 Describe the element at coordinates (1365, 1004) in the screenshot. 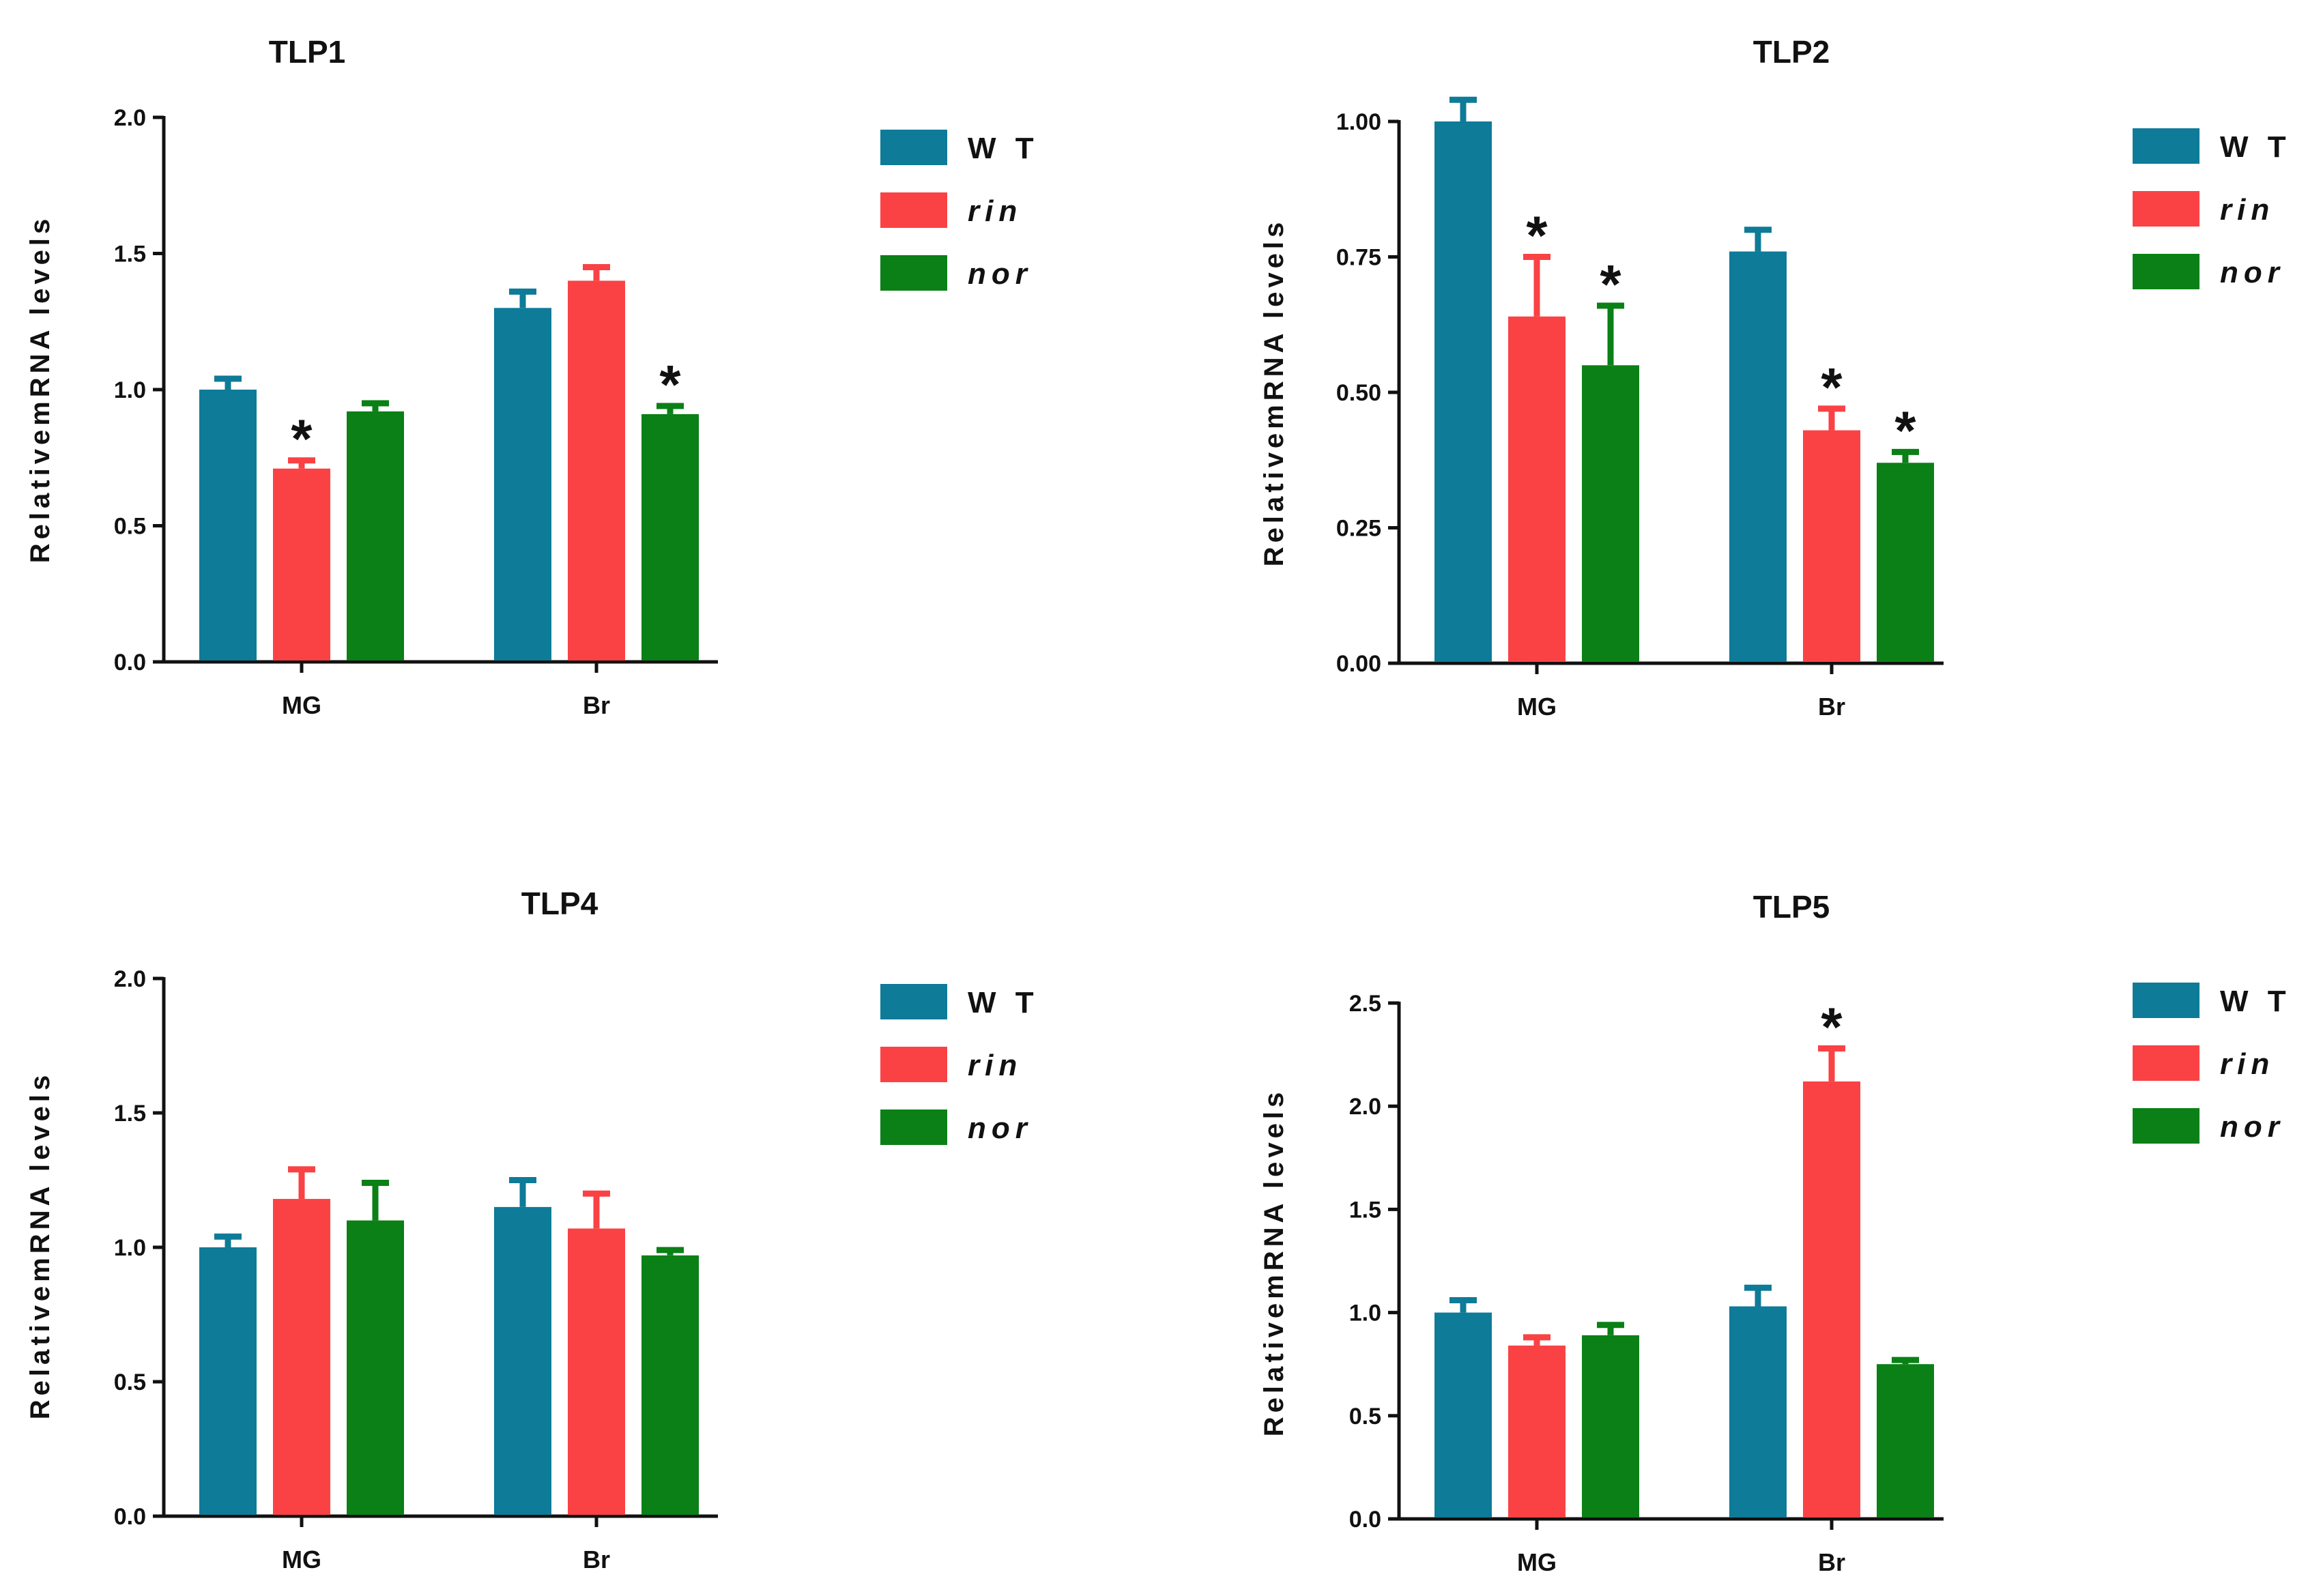

I see `y-tick-label: 2.5` at that location.